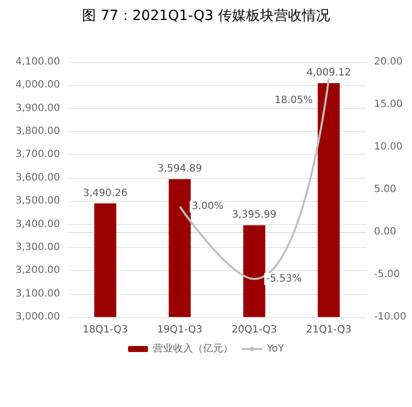 This screenshot has height=407, width=412. Describe the element at coordinates (37, 132) in the screenshot. I see `y-tick-label: 3,800.00` at that location.